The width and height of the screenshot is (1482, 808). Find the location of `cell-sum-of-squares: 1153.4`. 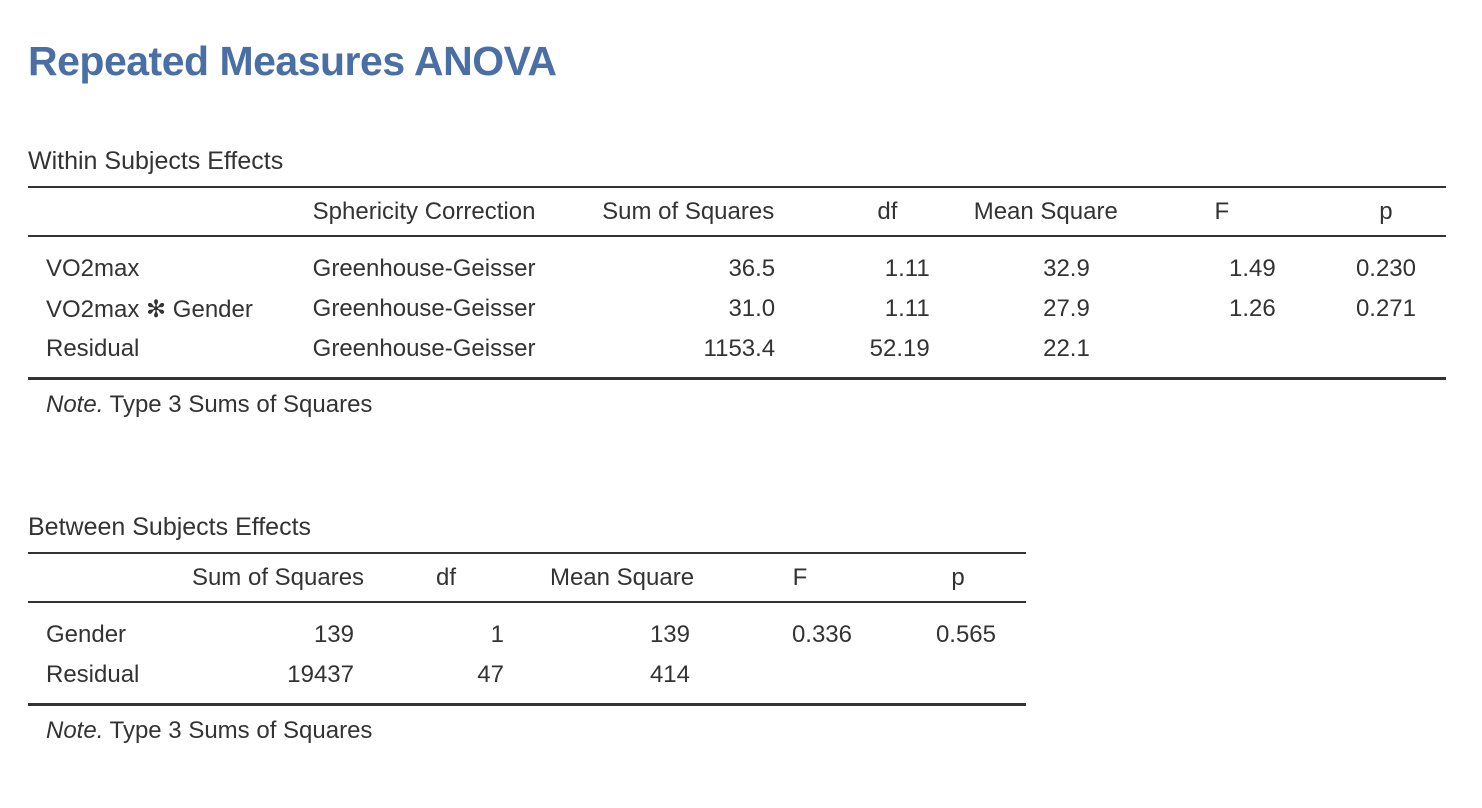

cell-sum-of-squares: 1153.4 is located at coordinates (739, 348).